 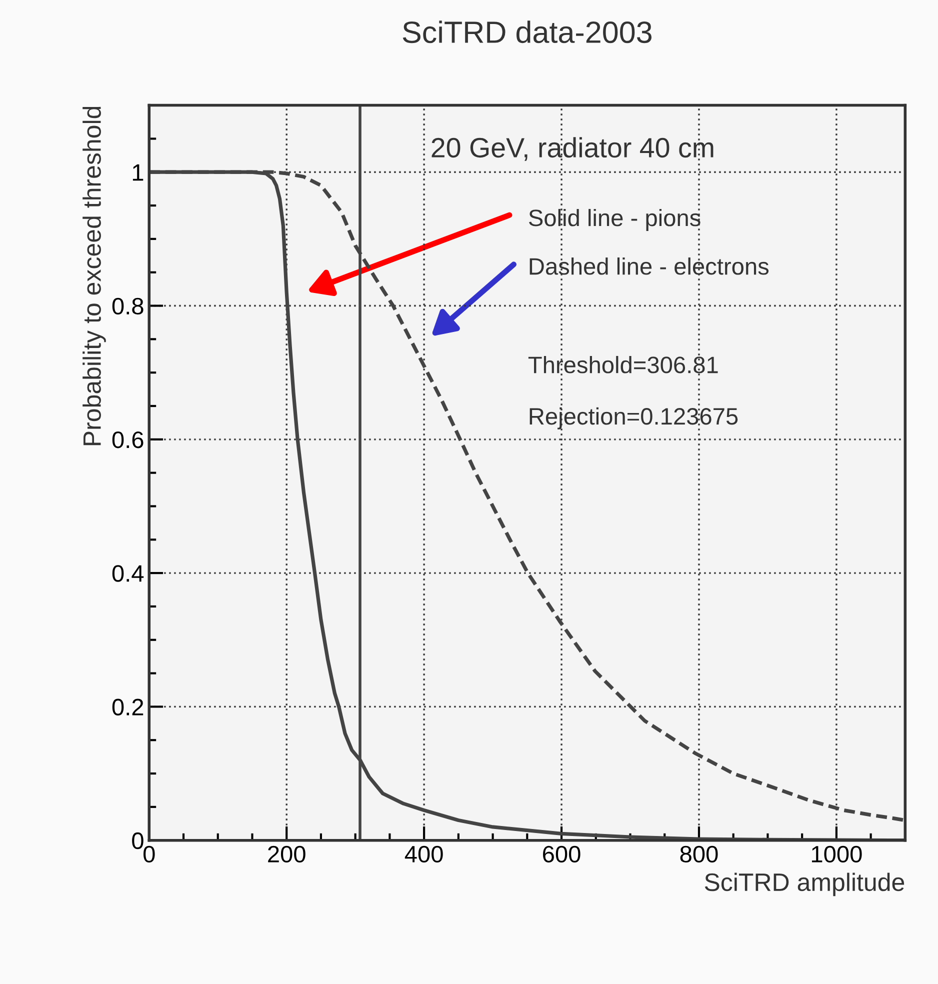 I want to click on annotation: 20 GeV, radiator 40 cm, so click(x=573, y=149).